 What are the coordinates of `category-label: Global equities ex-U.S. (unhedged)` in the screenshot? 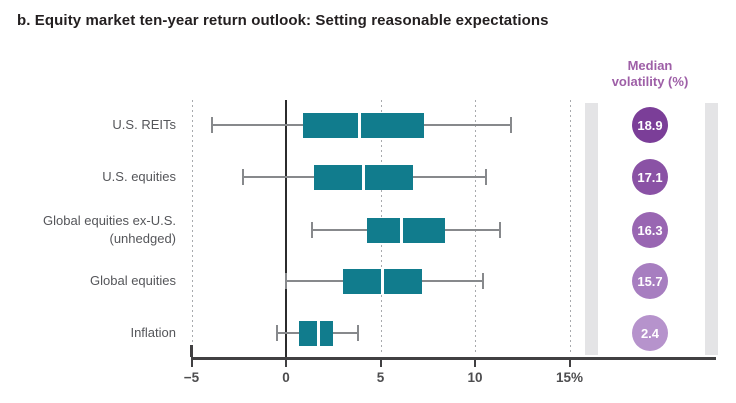 It's located at (88, 230).